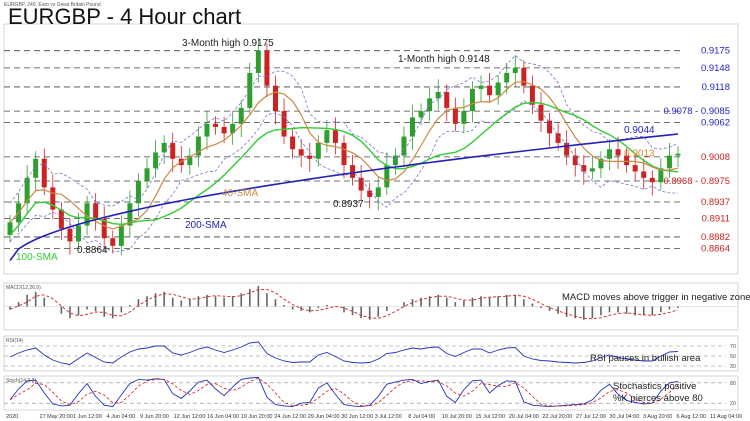 The height and width of the screenshot is (421, 750). What do you see at coordinates (690, 417) in the screenshot?
I see `x-tick-label: 6 Aug 12:00` at bounding box center [690, 417].